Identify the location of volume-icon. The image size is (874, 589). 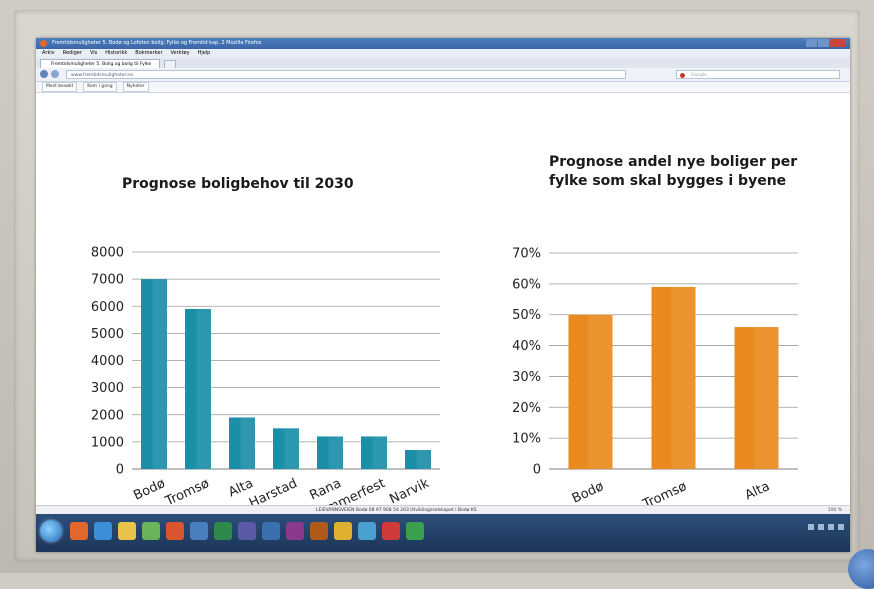
(841, 527).